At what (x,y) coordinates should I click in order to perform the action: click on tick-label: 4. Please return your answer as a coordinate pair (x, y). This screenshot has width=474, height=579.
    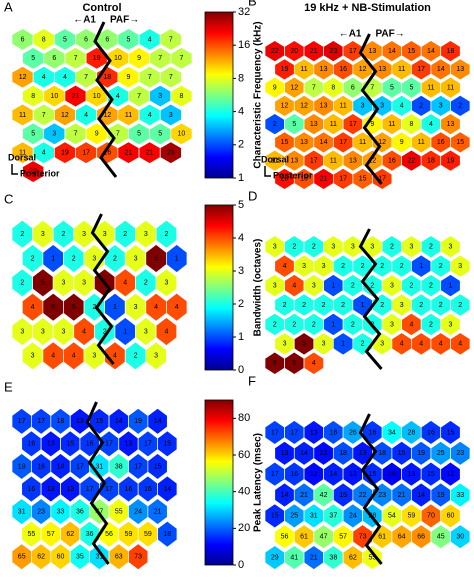
    Looking at the image, I should click on (241, 238).